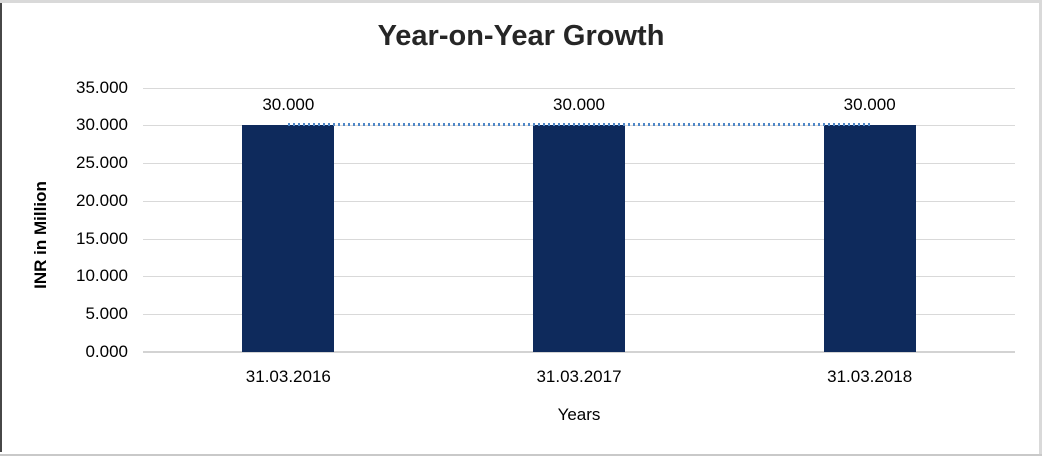 The image size is (1042, 456). Describe the element at coordinates (106, 351) in the screenshot. I see `y-tick-label: 0.000` at that location.